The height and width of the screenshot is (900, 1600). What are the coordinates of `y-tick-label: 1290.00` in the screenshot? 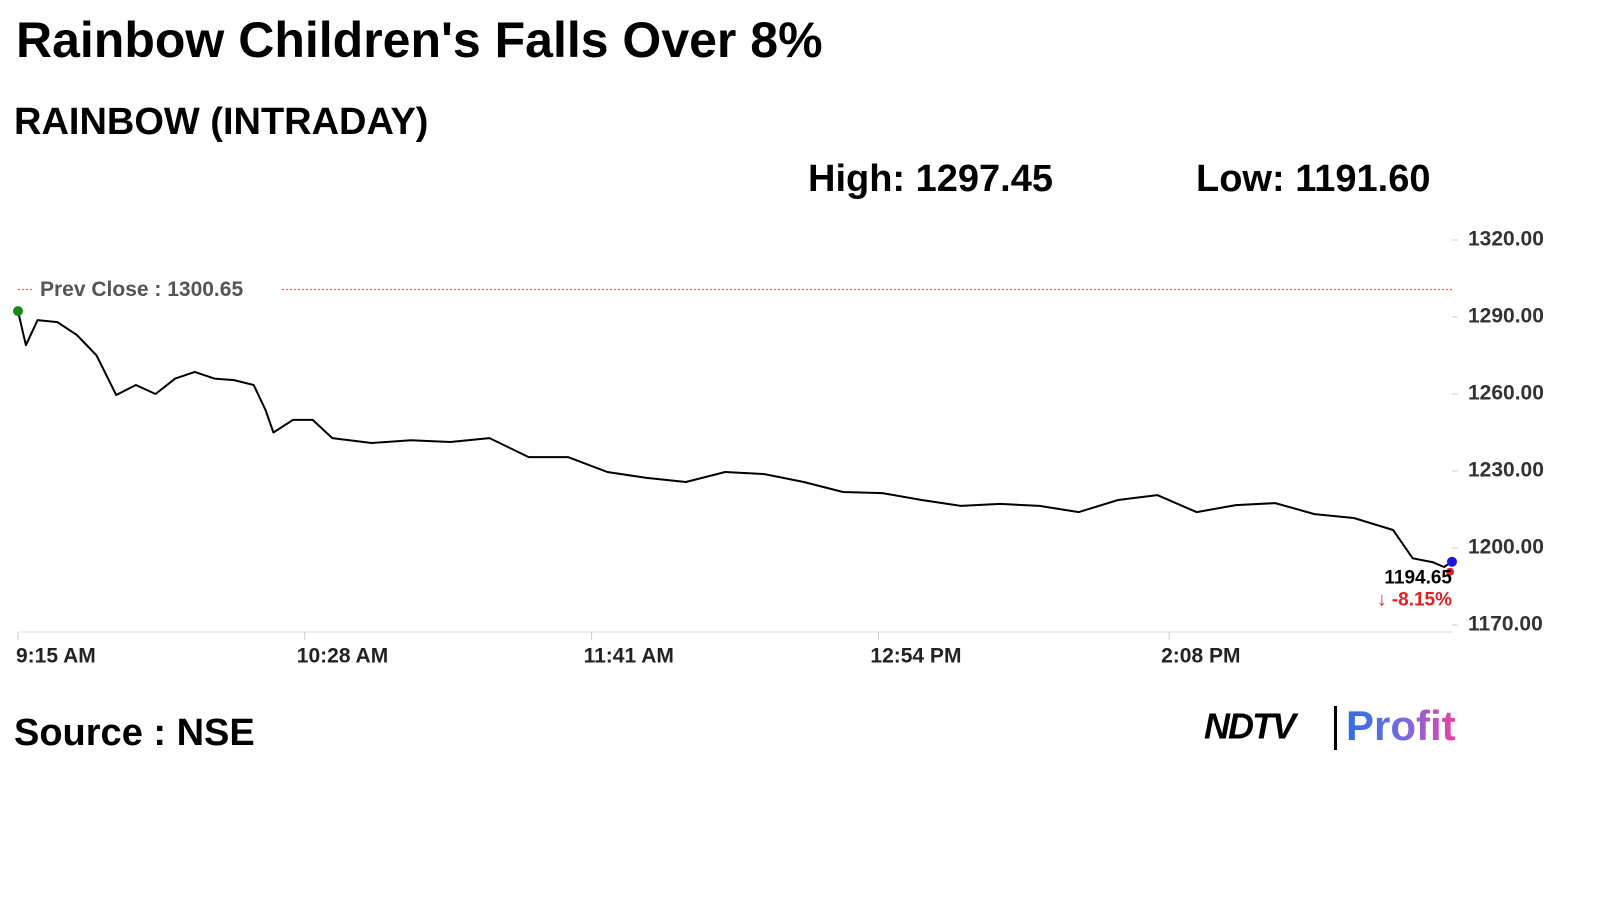 It's located at (1506, 316).